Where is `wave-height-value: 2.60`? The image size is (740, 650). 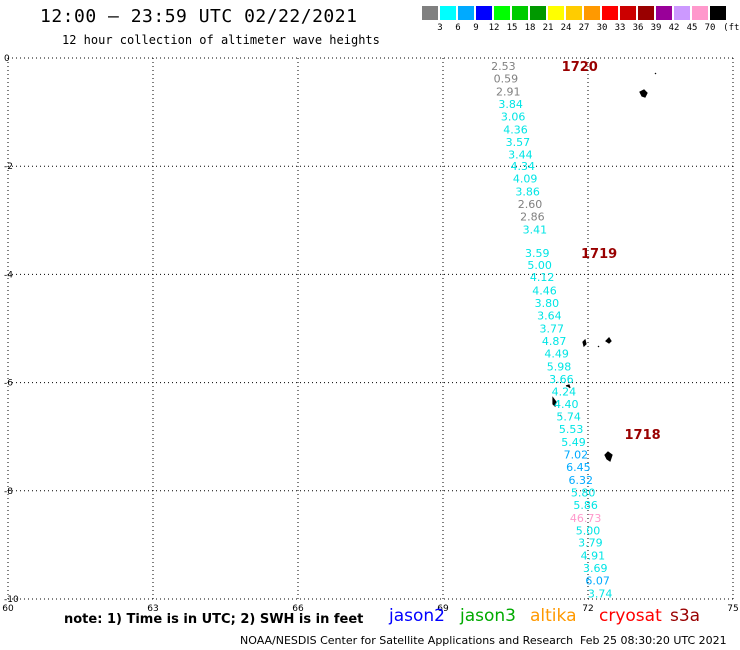
wave-height-value: 2.60 is located at coordinates (530, 204).